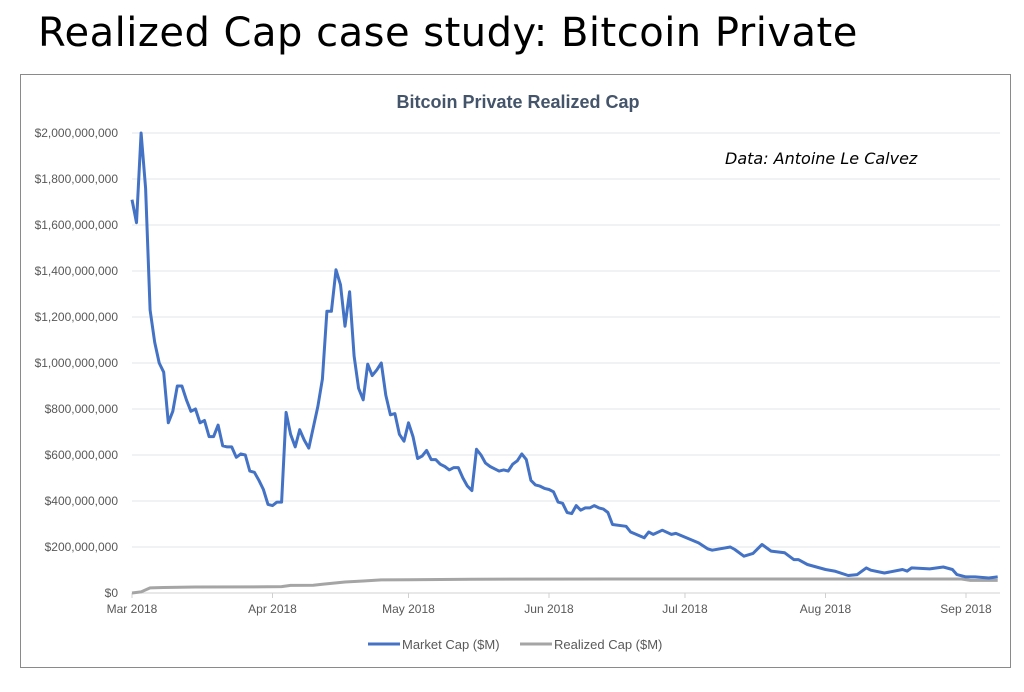 The image size is (1024, 692). Describe the element at coordinates (77, 133) in the screenshot. I see `y-tick-label: $2,000,000,000` at that location.